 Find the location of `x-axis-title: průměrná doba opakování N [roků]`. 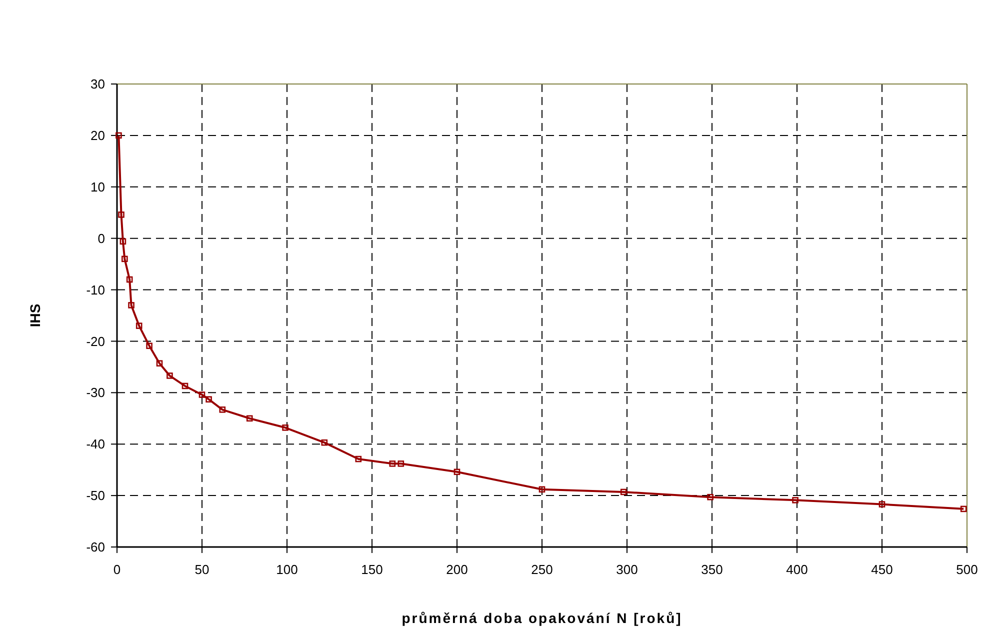

x-axis-title: průměrná doba opakování N [roků] is located at coordinates (542, 618).